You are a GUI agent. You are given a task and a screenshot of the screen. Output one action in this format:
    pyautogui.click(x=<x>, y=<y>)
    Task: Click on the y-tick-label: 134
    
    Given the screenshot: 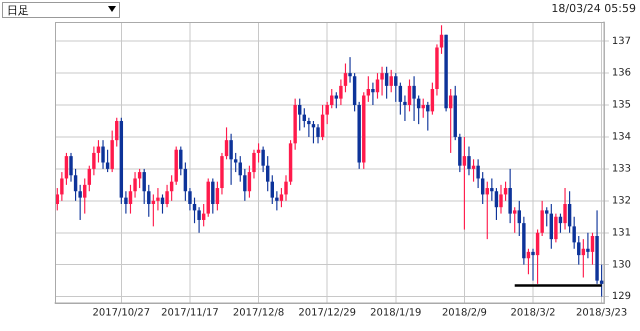 What is the action you would take?
    pyautogui.click(x=622, y=137)
    